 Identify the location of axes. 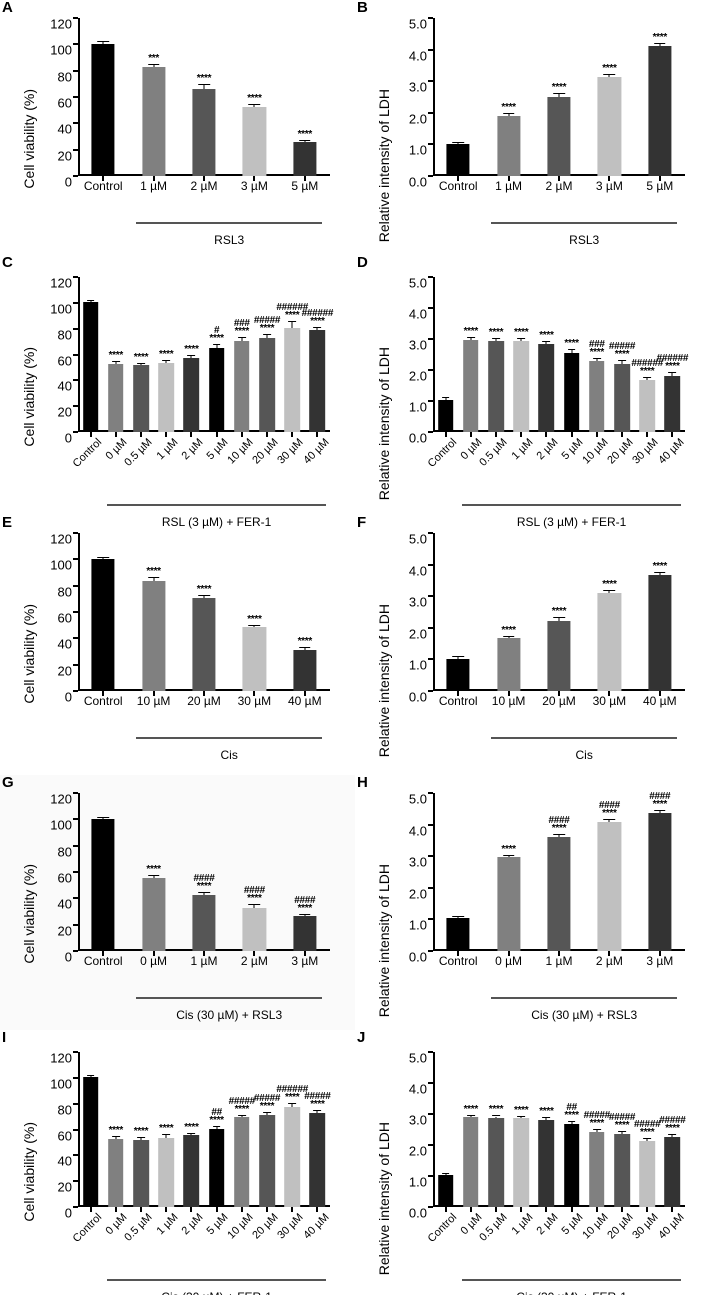
(204, 354).